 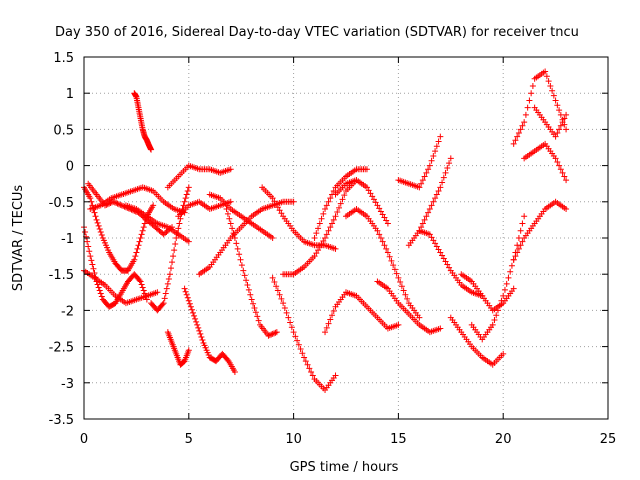 I want to click on y-tick-label: -3, so click(x=67, y=384).